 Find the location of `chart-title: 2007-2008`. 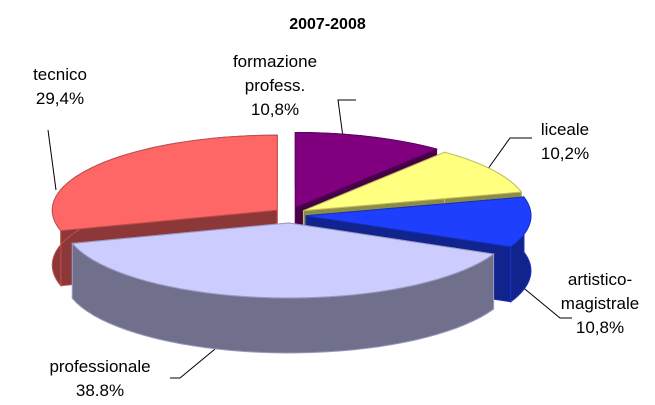

chart-title: 2007-2008 is located at coordinates (327, 24).